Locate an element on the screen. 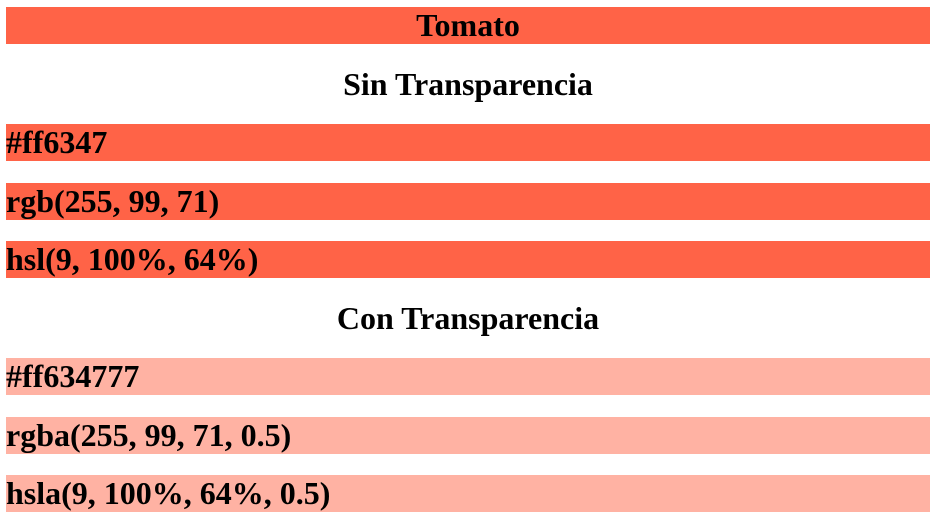  section-heading-label: Con Transparencia is located at coordinates (468, 318).